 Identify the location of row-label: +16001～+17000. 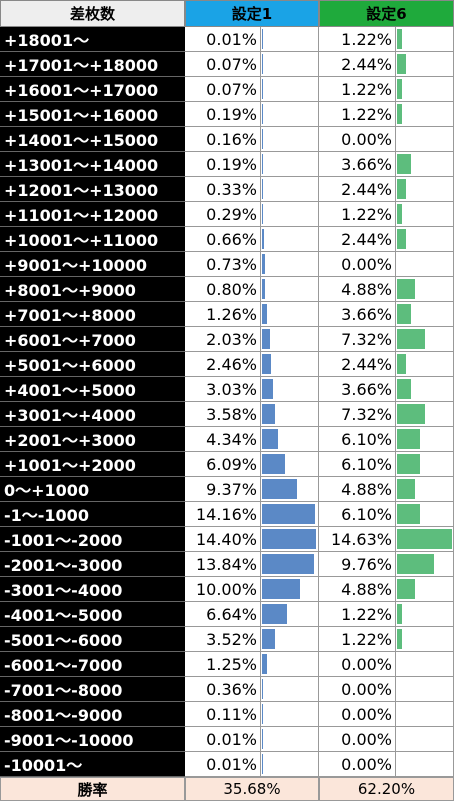
(92, 89).